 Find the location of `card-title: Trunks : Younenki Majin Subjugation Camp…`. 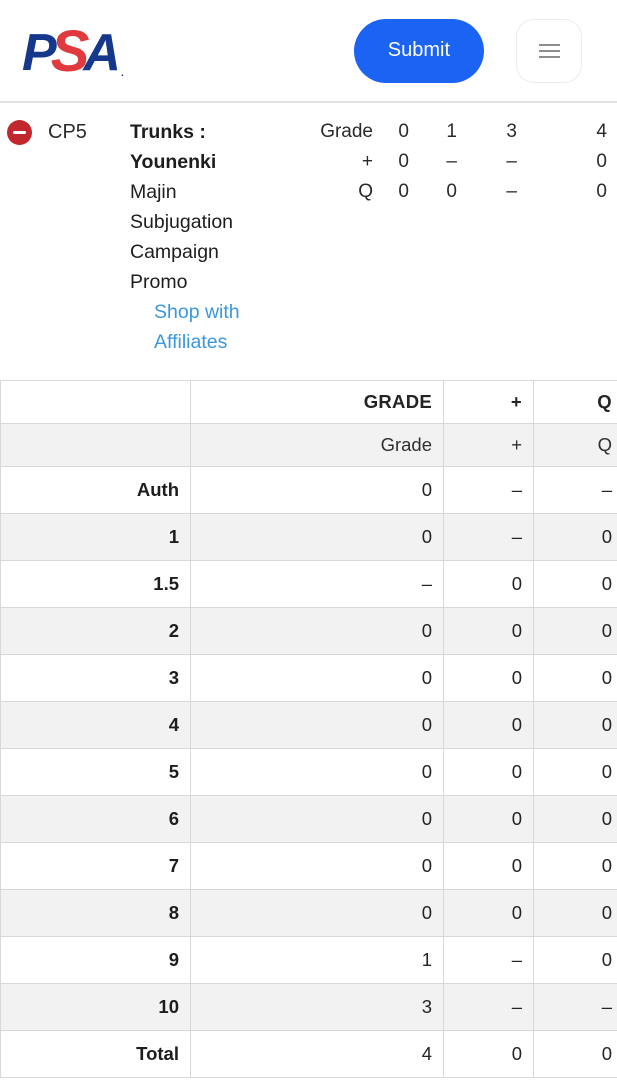

card-title: Trunks : Younenki Majin Subjugation Camp… is located at coordinates (189, 207).